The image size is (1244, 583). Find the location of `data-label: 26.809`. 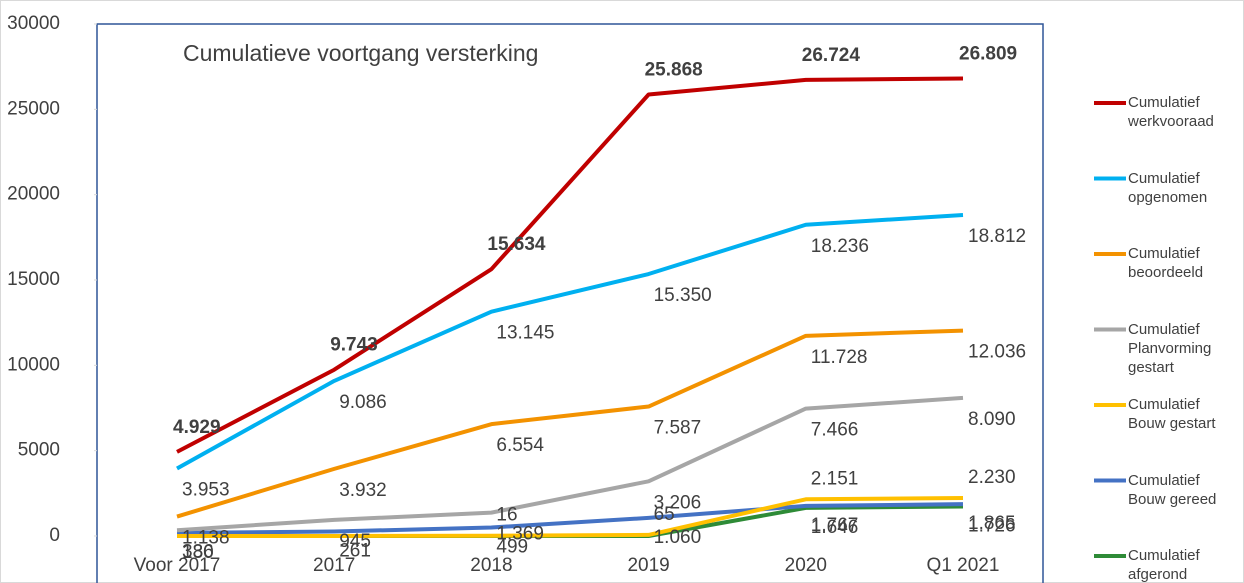

data-label: 26.809 is located at coordinates (988, 53).